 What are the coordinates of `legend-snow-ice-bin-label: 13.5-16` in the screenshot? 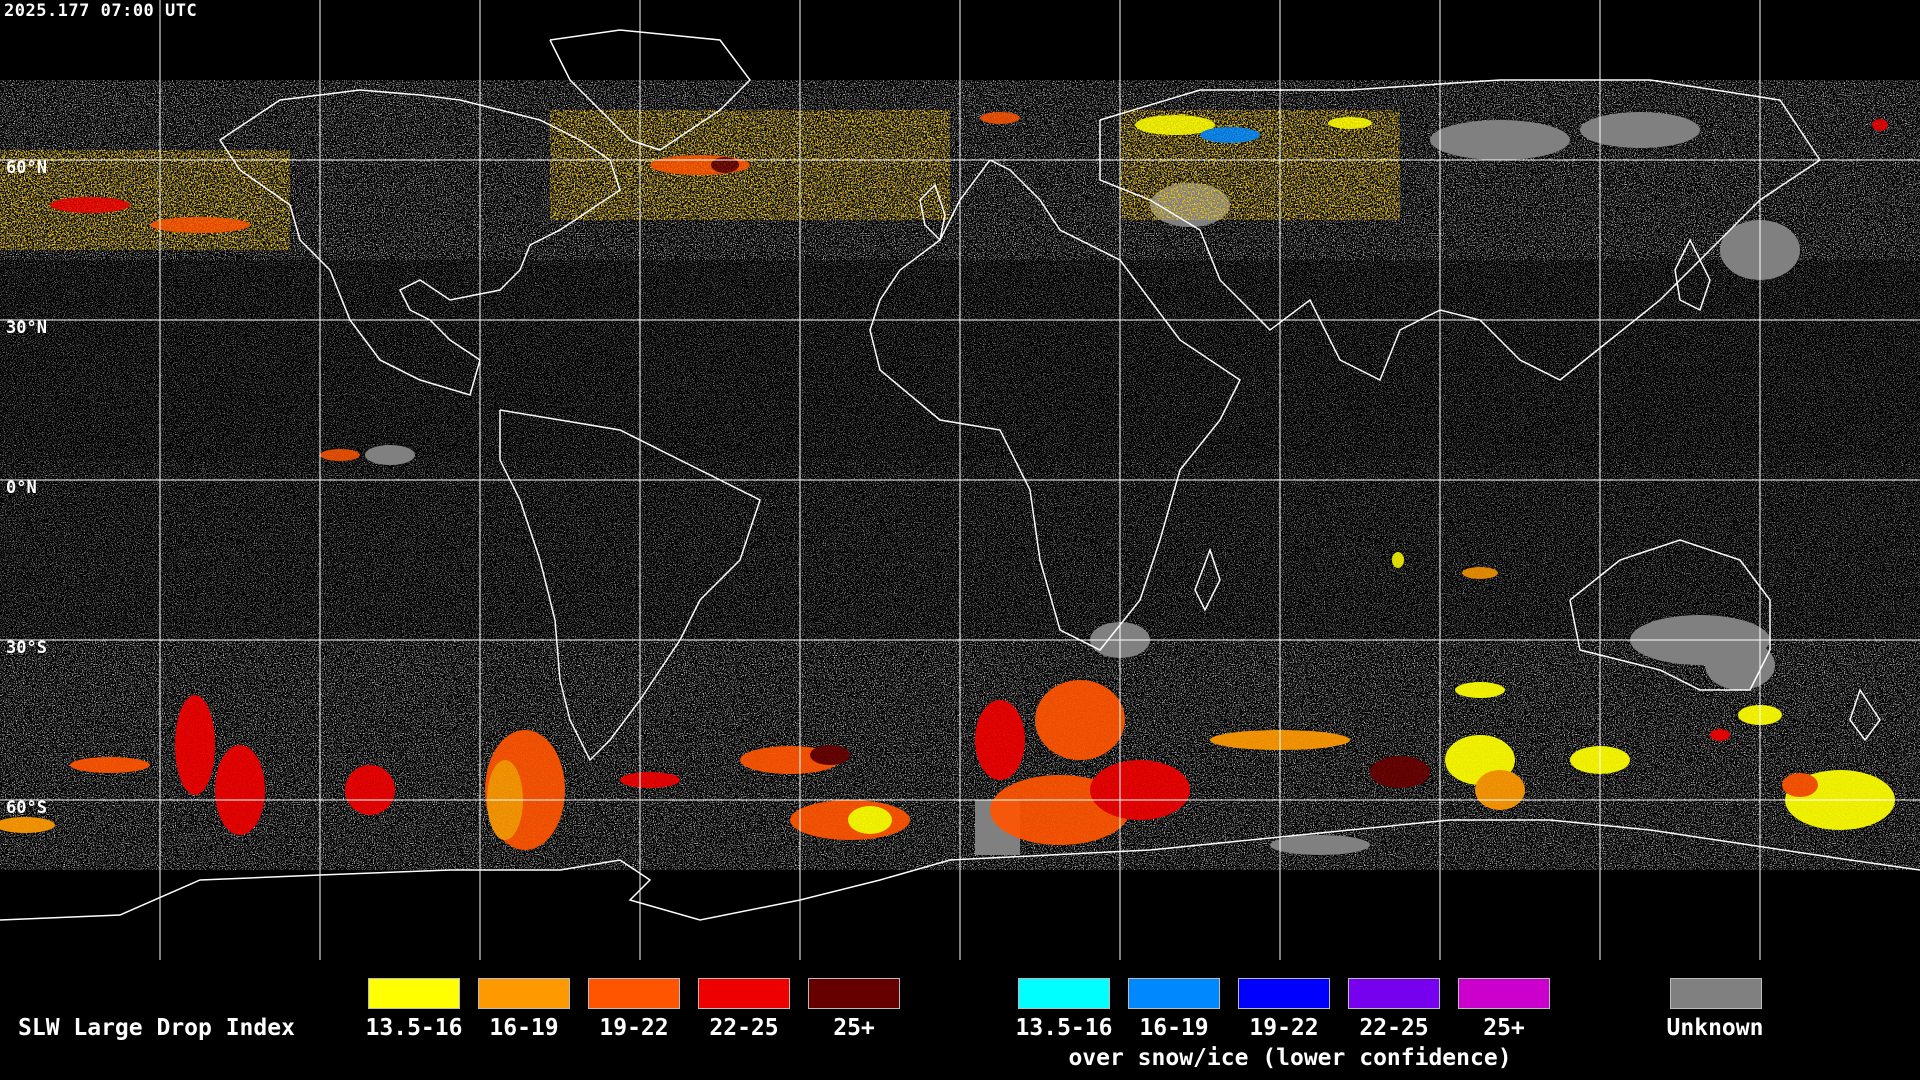 It's located at (1064, 1028).